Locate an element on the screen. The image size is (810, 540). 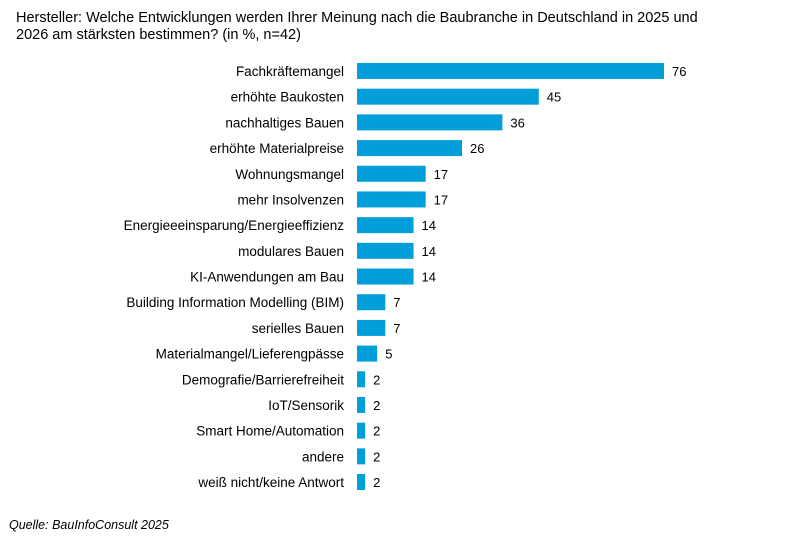
category-label: Energieeeinsparung/Energieeffizienz is located at coordinates (234, 225).